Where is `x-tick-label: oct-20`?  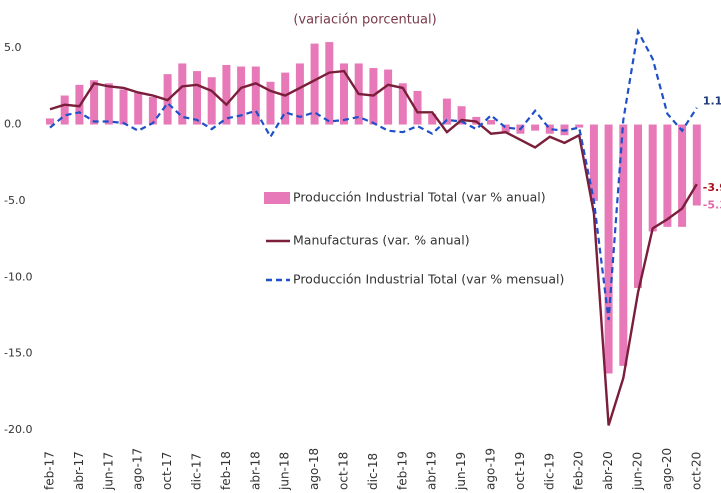 x-tick-label: oct-20 is located at coordinates (696, 471).